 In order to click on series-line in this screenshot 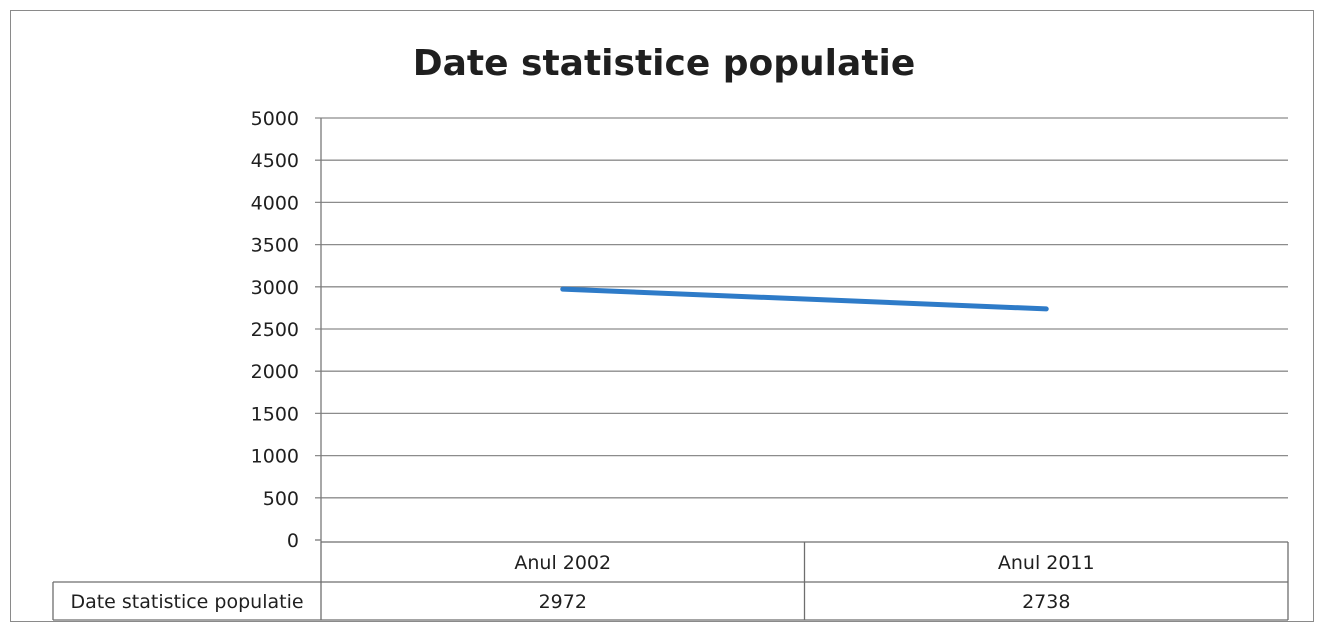, I will do `click(804, 299)`.